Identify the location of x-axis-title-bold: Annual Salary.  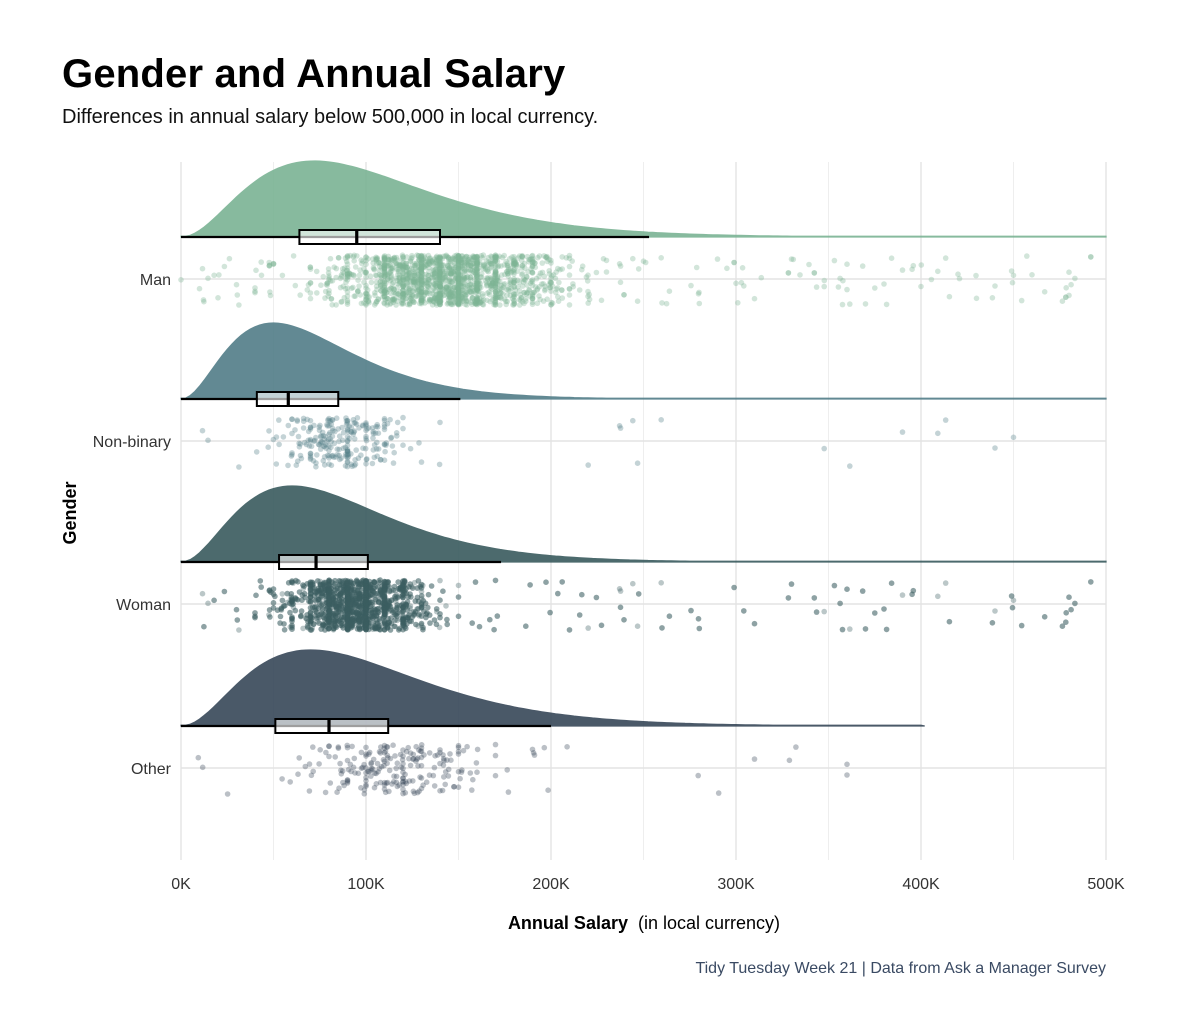
(568, 923).